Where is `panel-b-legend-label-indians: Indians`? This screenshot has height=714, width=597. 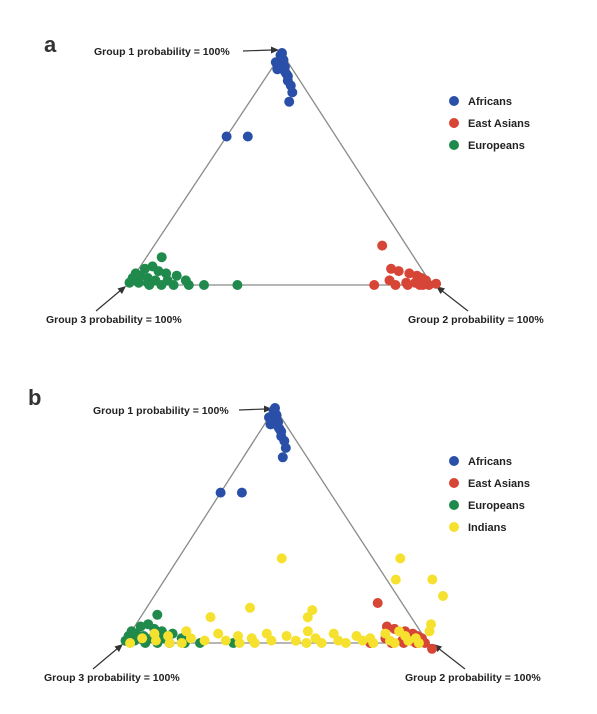
panel-b-legend-label-indians: Indians is located at coordinates (487, 528).